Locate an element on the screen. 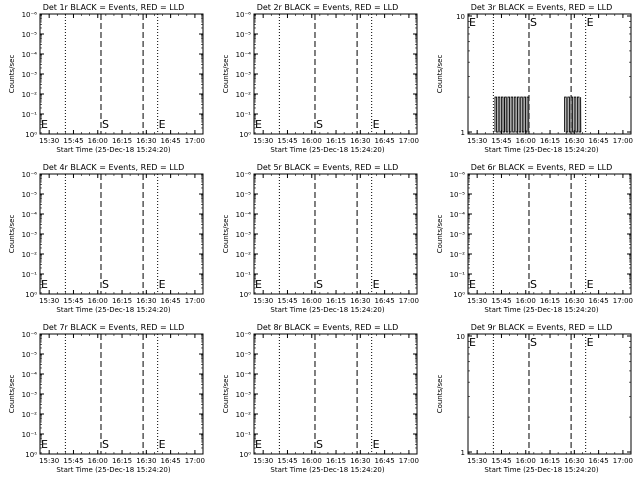 This screenshot has width=640, height=480. y-tick-label: 1 is located at coordinates (463, 453).